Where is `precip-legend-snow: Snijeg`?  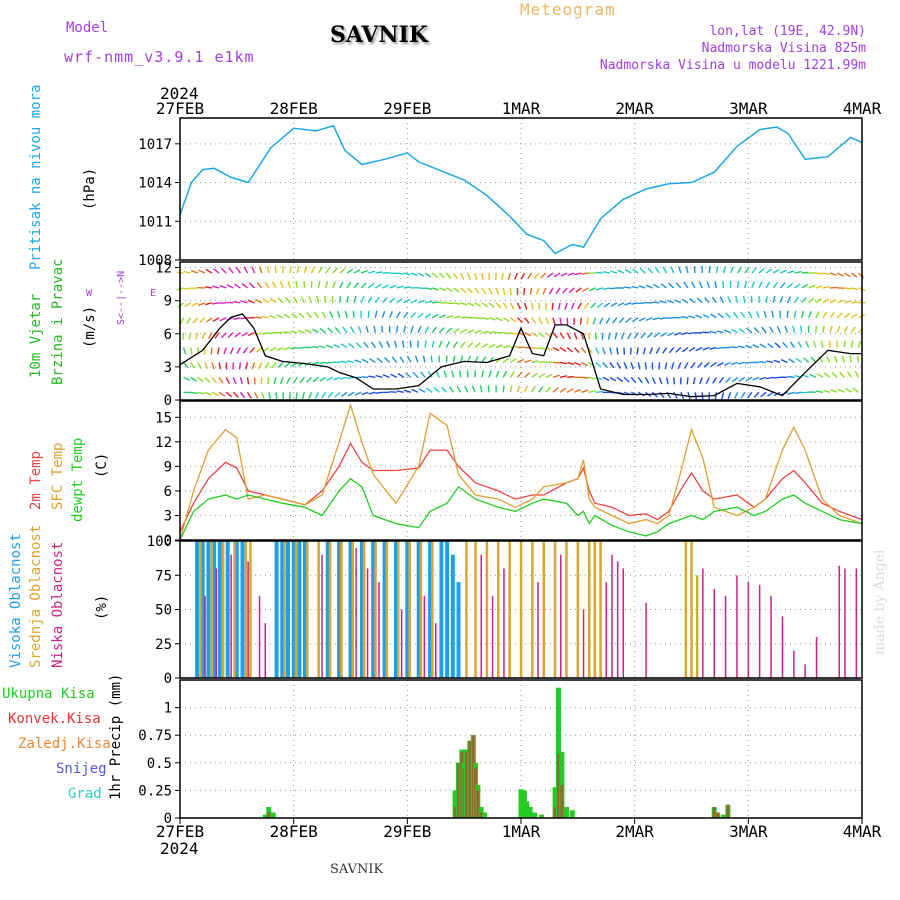 precip-legend-snow: Snijeg is located at coordinates (81, 769).